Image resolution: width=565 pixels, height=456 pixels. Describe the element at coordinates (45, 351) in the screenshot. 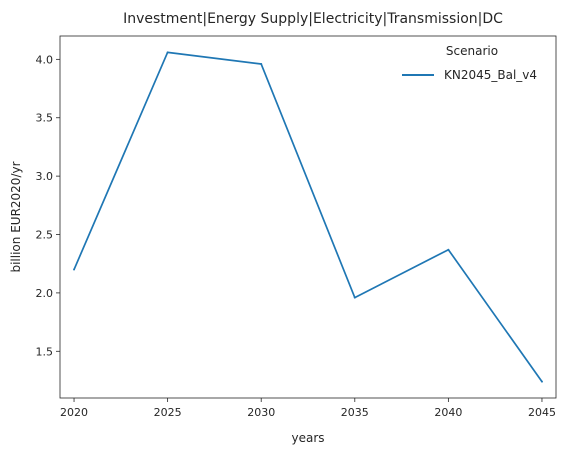

I see `y-tick-label: 1.5` at that location.